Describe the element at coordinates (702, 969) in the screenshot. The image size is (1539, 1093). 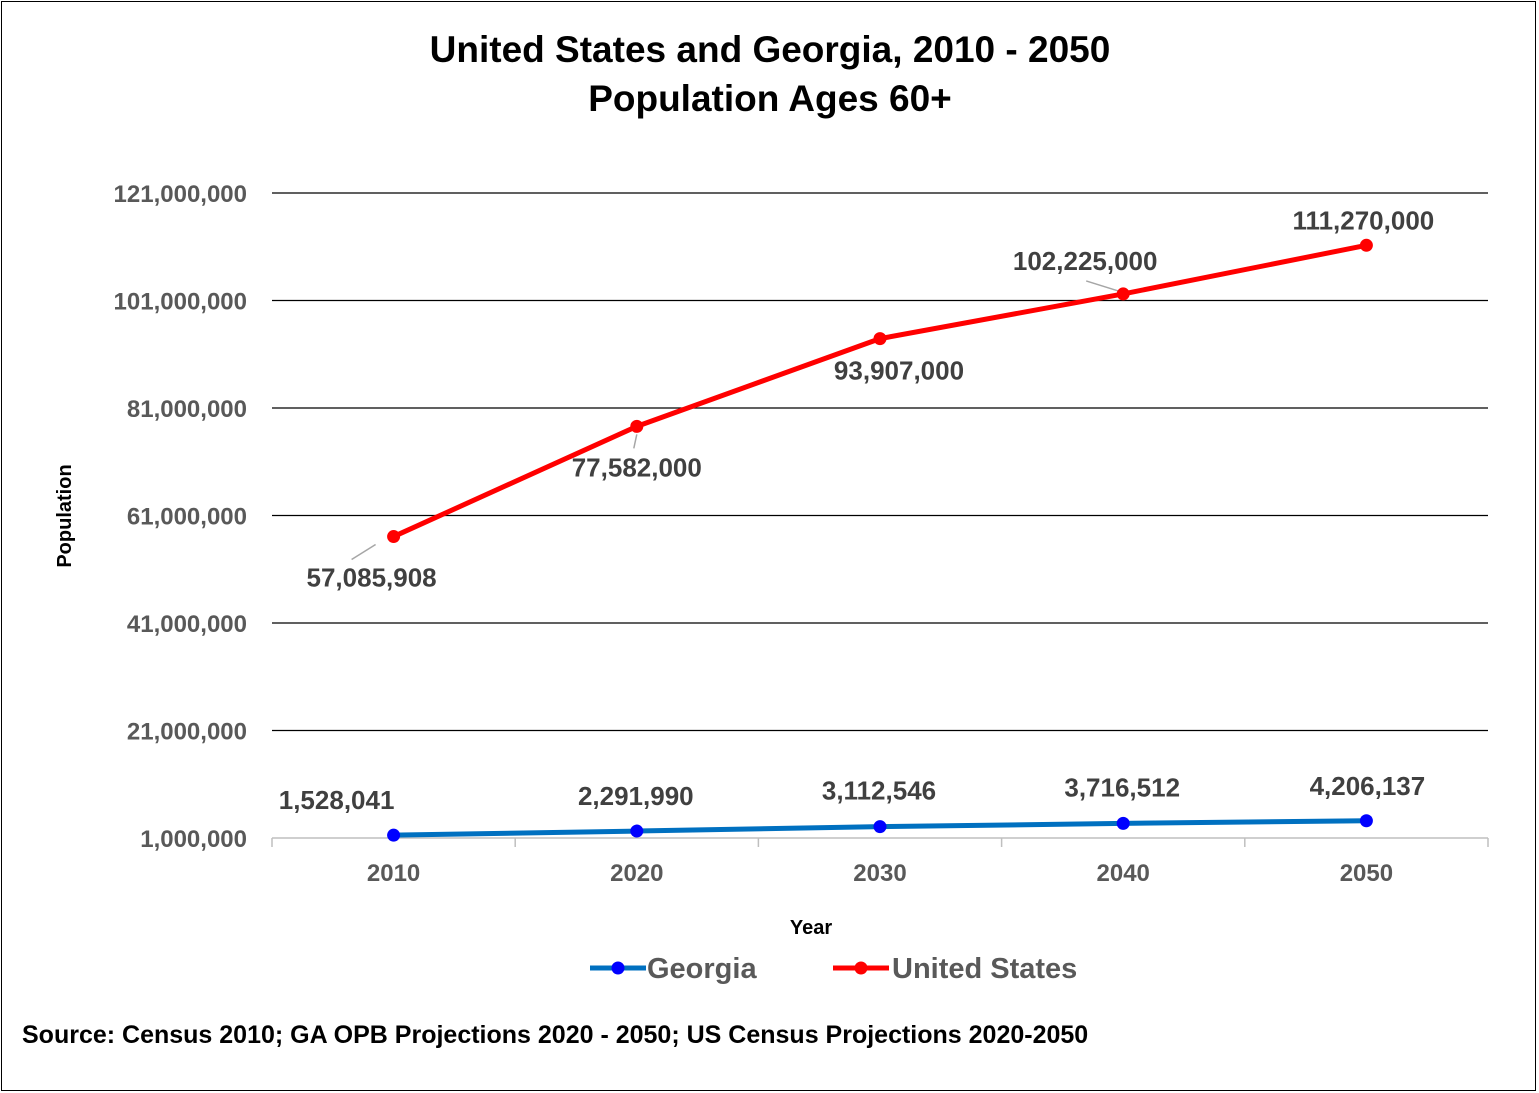
I see `legend-label-georgia: Georgia` at that location.